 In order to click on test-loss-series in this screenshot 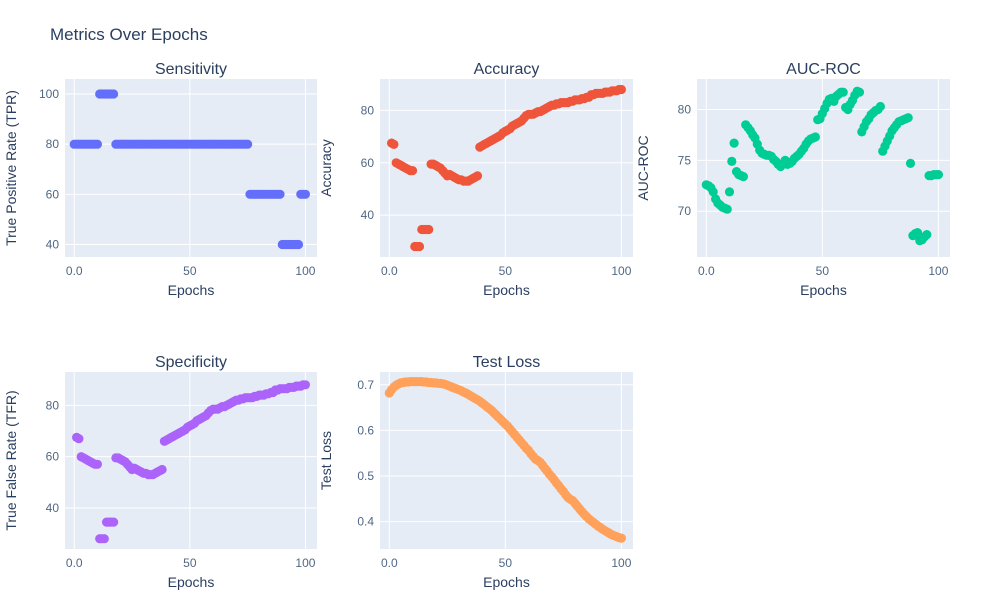, I will do `click(505, 460)`.